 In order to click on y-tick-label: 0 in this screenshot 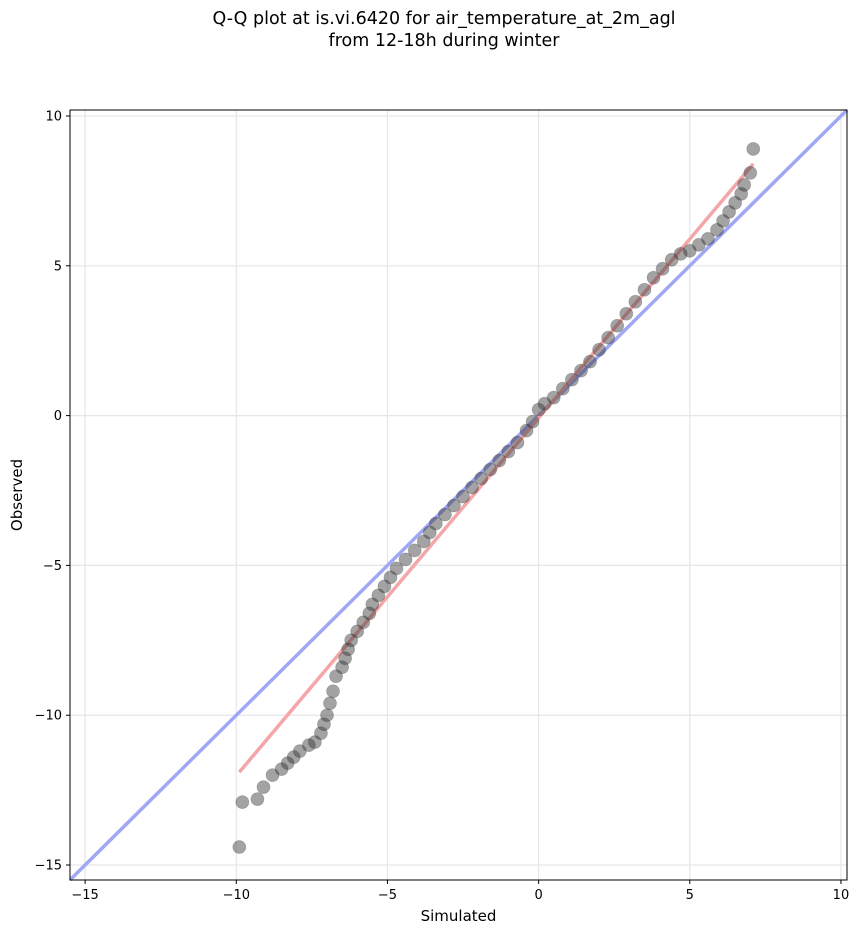, I will do `click(58, 416)`.